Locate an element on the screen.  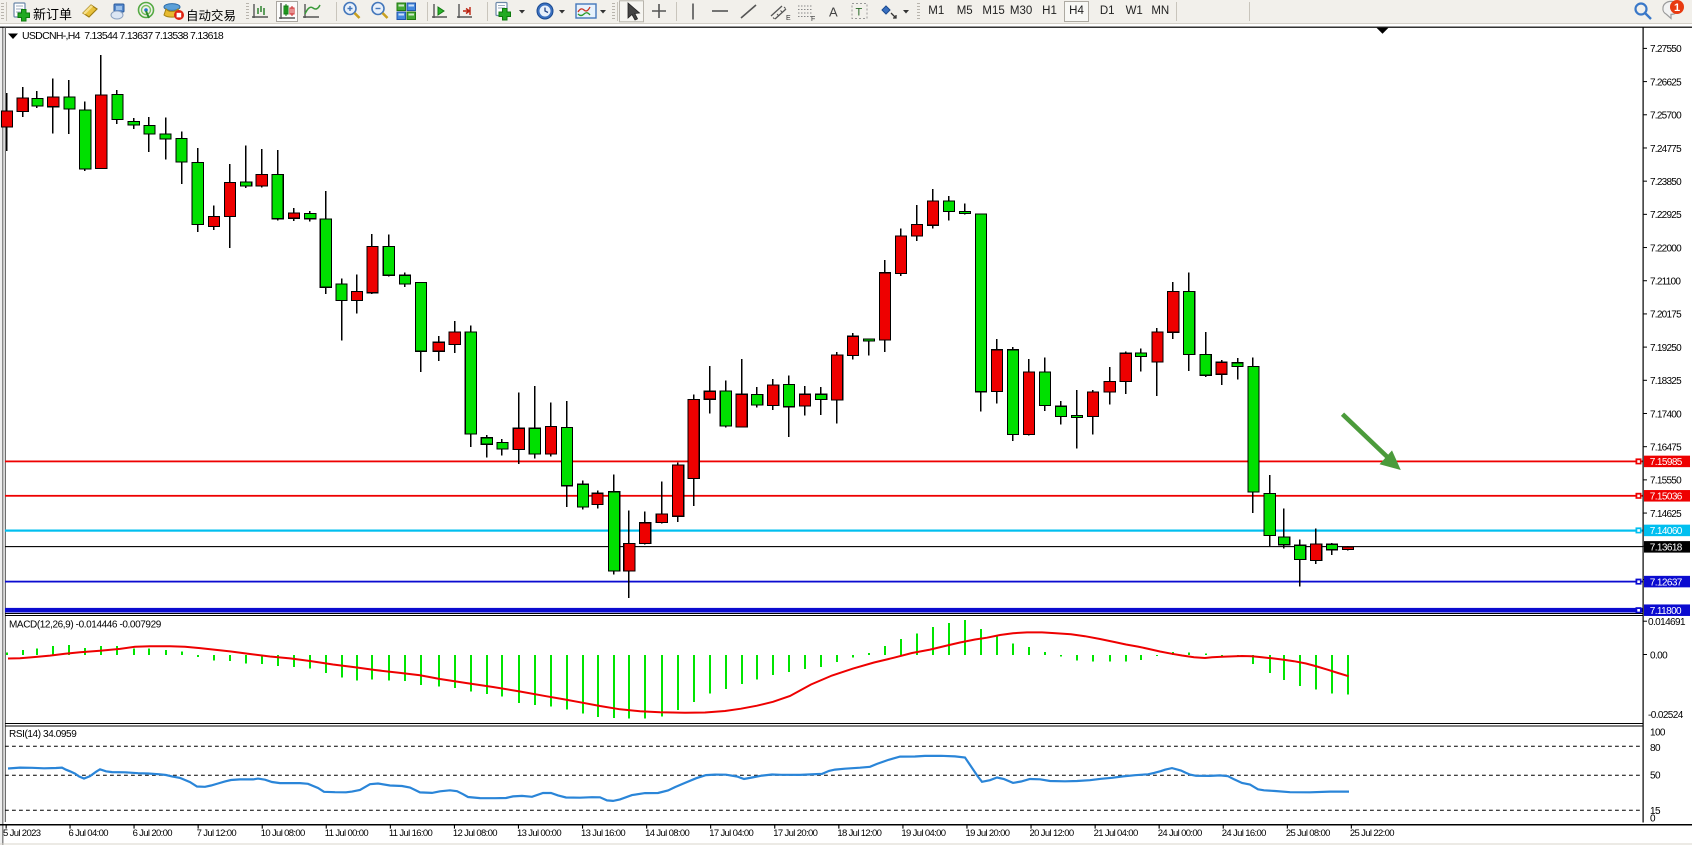
svg-text: 7.22000 is located at coordinates (1666, 248).